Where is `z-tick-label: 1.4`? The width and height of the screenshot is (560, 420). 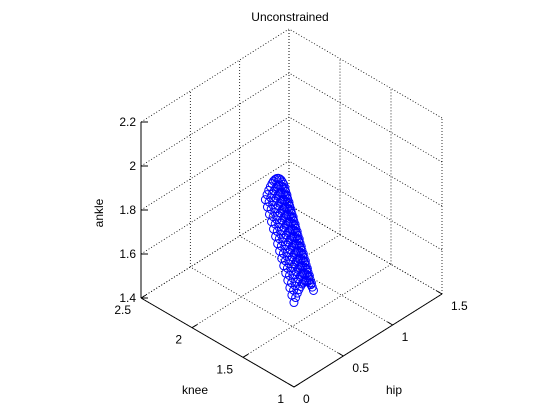
z-tick-label: 1.4 is located at coordinates (127, 298).